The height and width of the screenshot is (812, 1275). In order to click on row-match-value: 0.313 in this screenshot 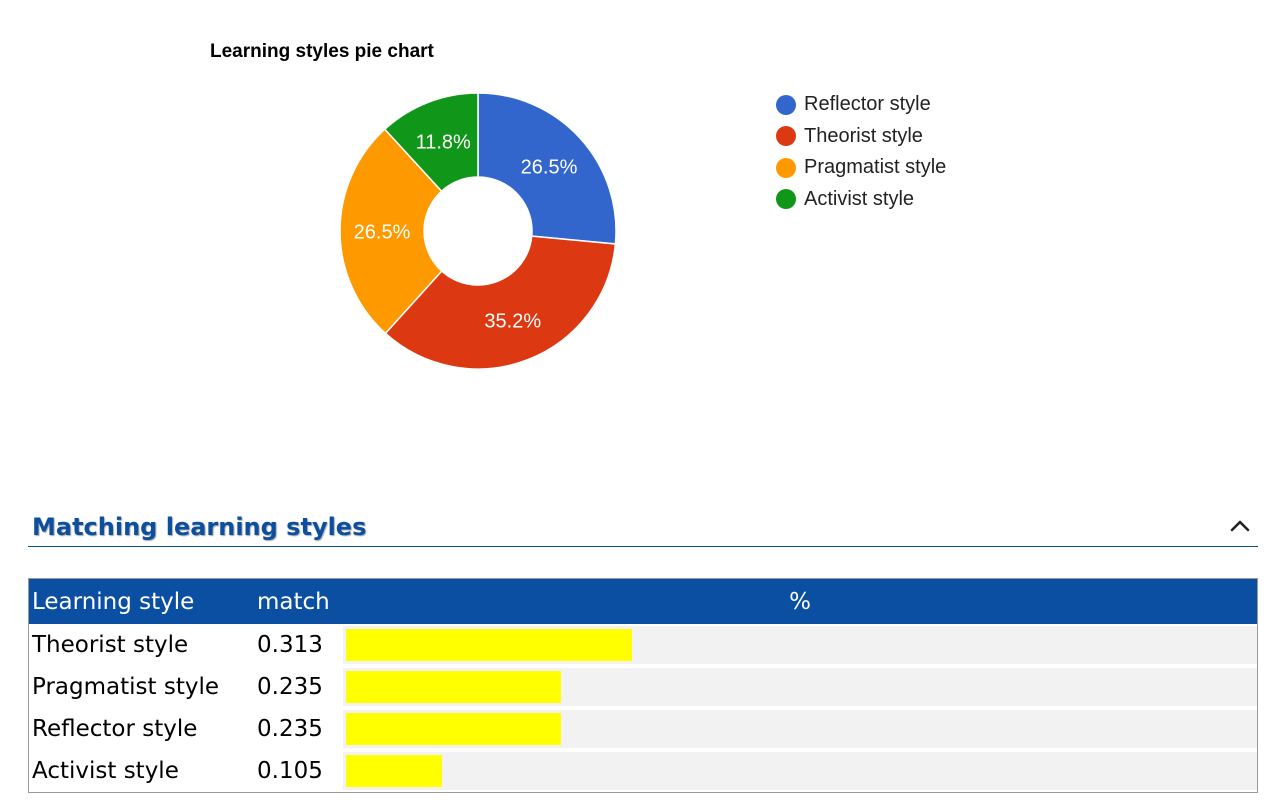, I will do `click(290, 645)`.